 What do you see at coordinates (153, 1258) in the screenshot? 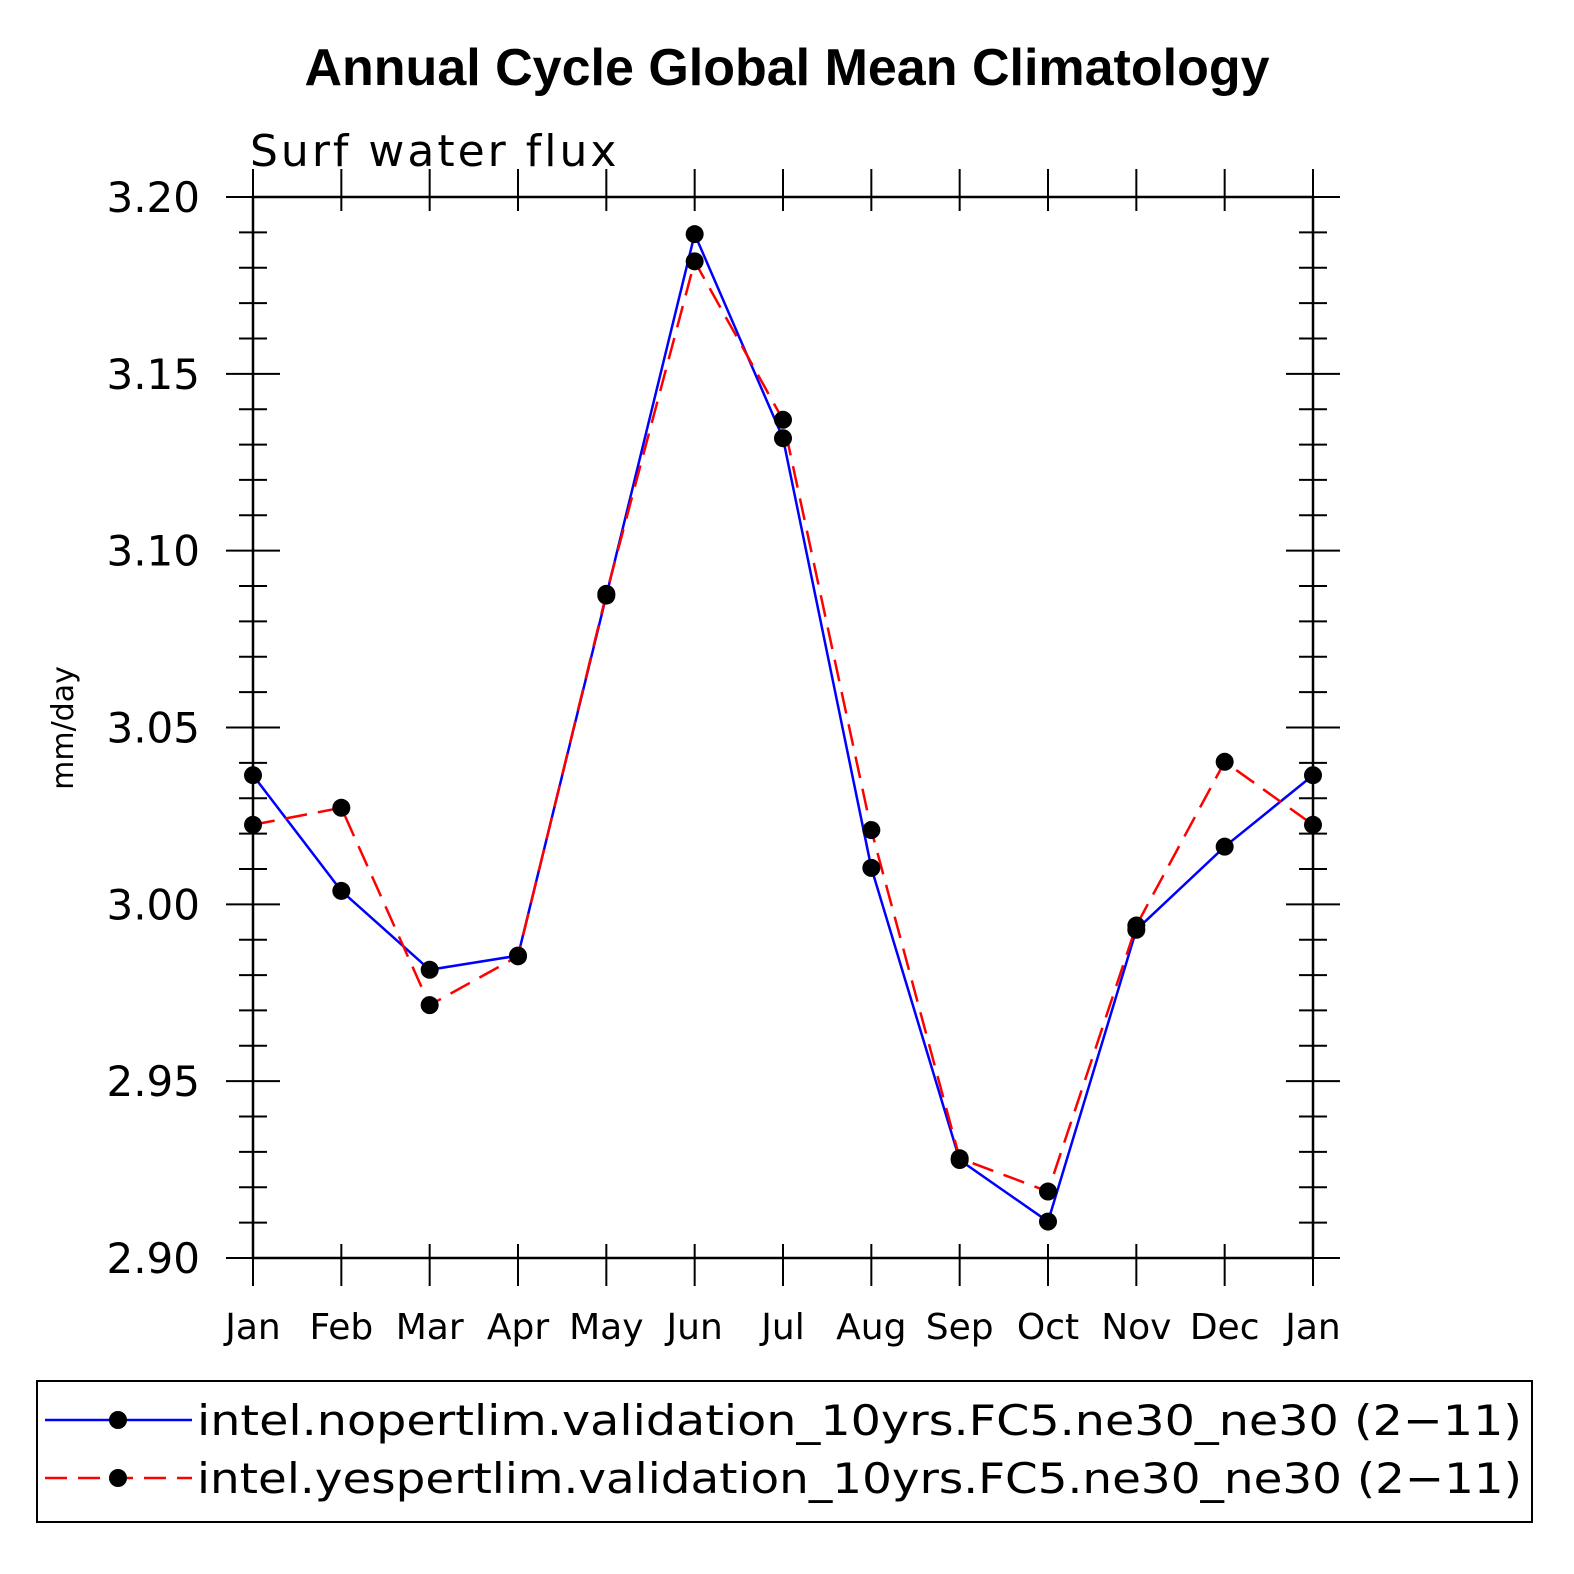
I see `y-tick-label: 2.90` at bounding box center [153, 1258].